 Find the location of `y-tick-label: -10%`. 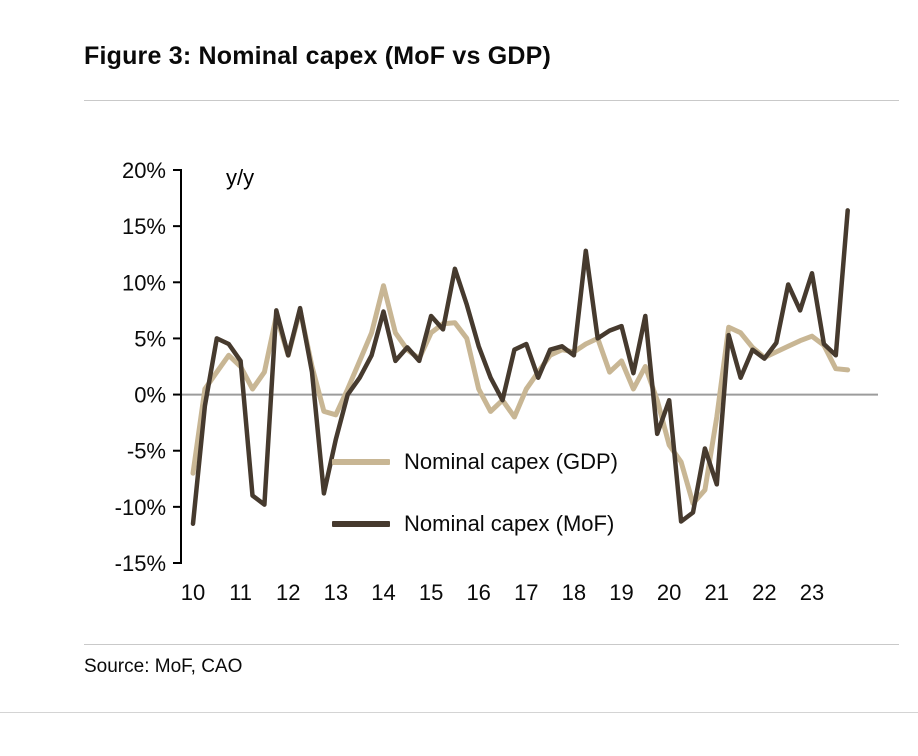

y-tick-label: -10% is located at coordinates (140, 507).